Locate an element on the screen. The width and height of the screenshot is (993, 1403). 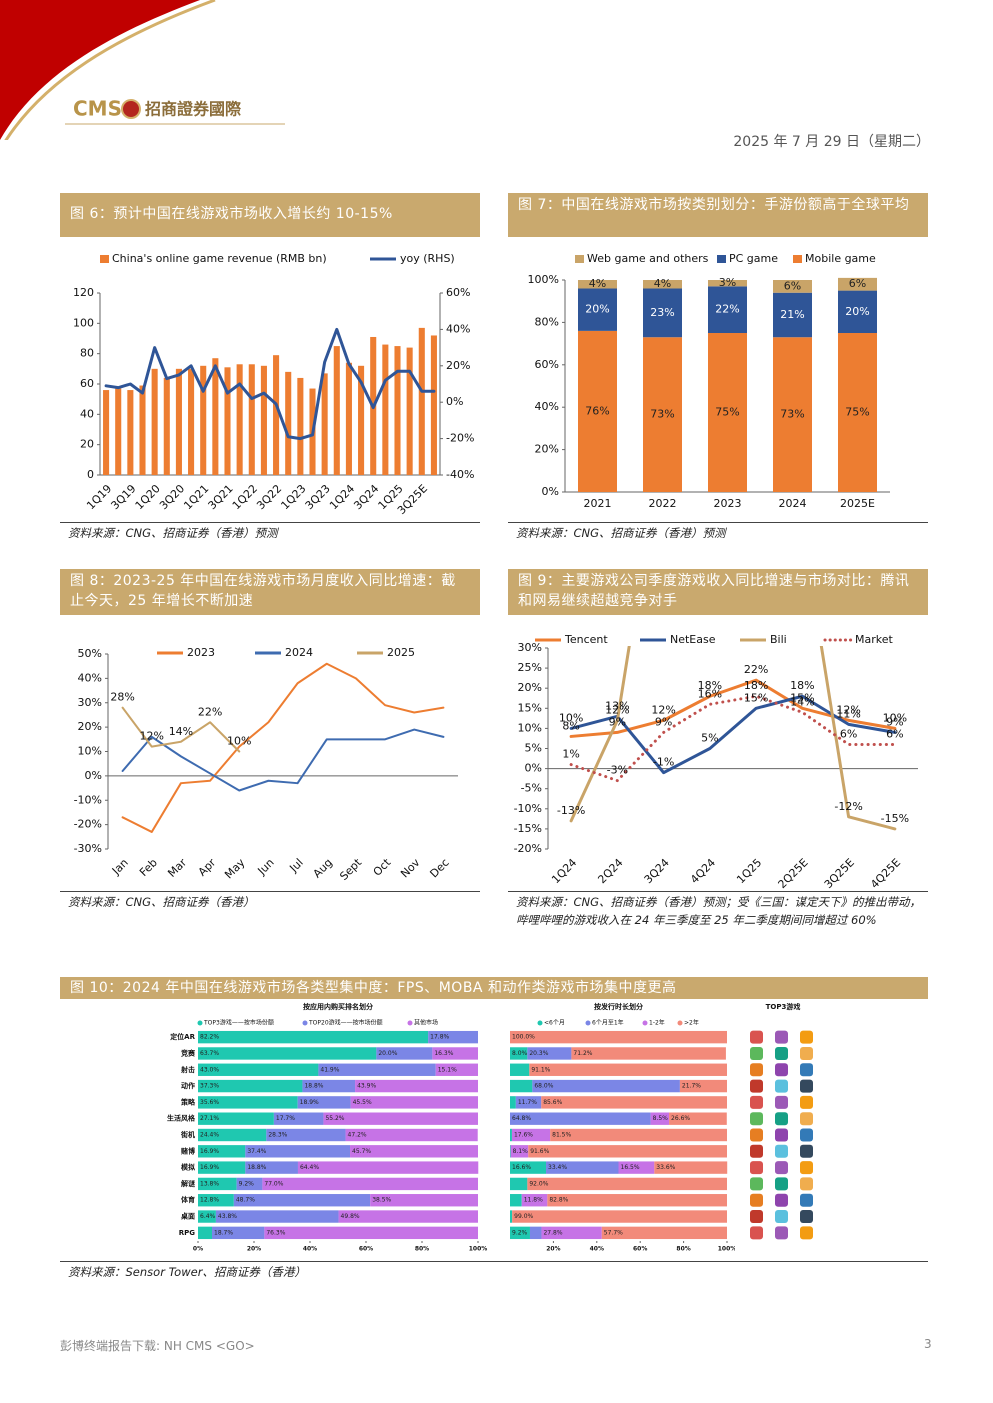
legend-swatch is located at coordinates (797, 259).